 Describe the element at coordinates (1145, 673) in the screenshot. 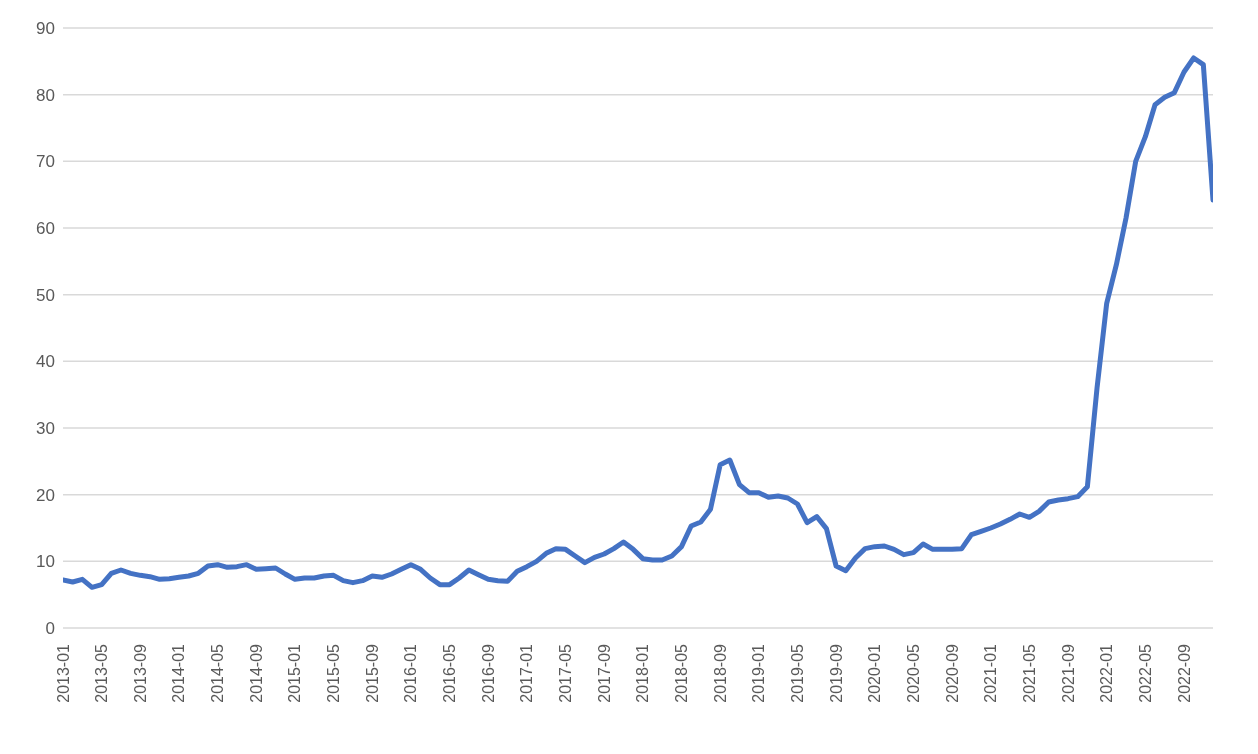

I see `x-tick-label: 2022-05` at that location.